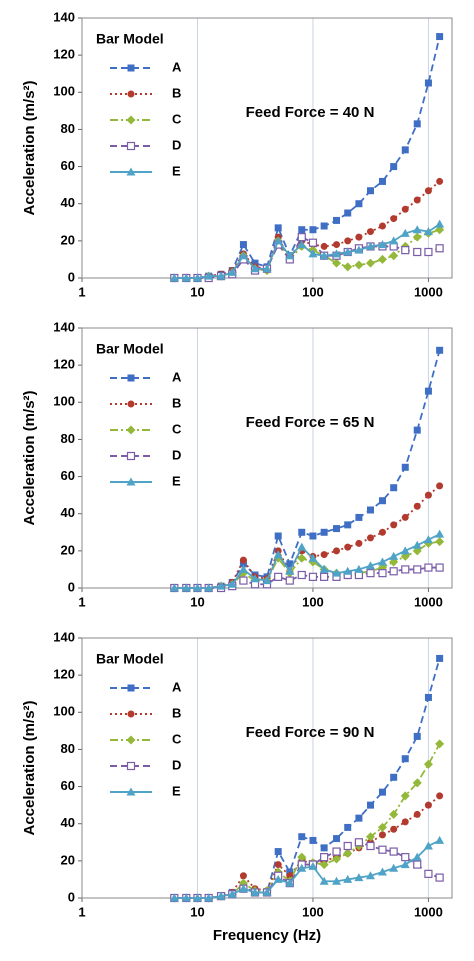 Image resolution: width=474 pixels, height=961 pixels. What do you see at coordinates (176, 712) in the screenshot?
I see `legend-label: B` at bounding box center [176, 712].